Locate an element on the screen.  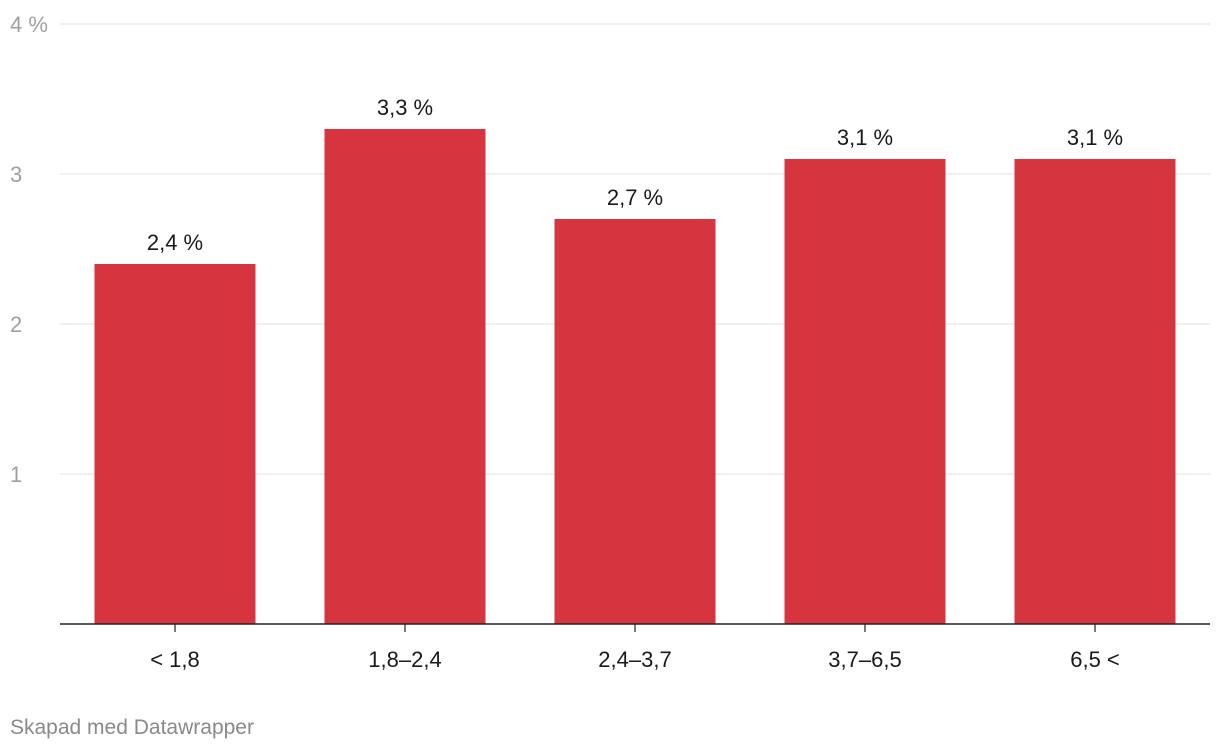
data-label: 2,4 % is located at coordinates (175, 242).